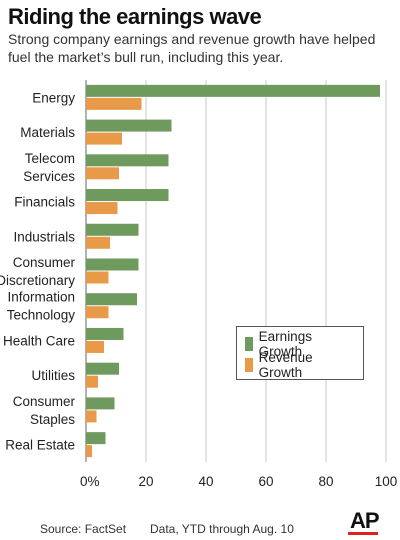 Image resolution: width=400 pixels, height=540 pixels. I want to click on x-tick-label-100: 100, so click(386, 481).